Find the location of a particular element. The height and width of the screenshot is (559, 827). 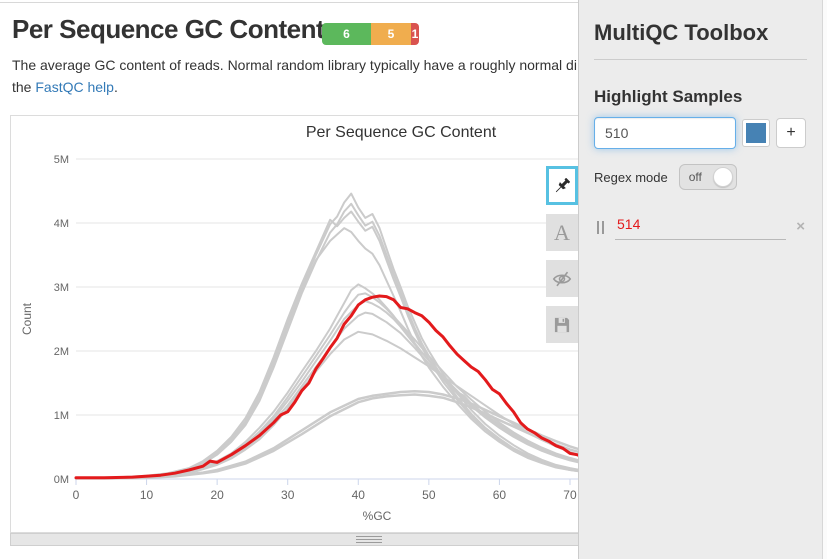

regex-mode-toggle: off is located at coordinates (707, 177).